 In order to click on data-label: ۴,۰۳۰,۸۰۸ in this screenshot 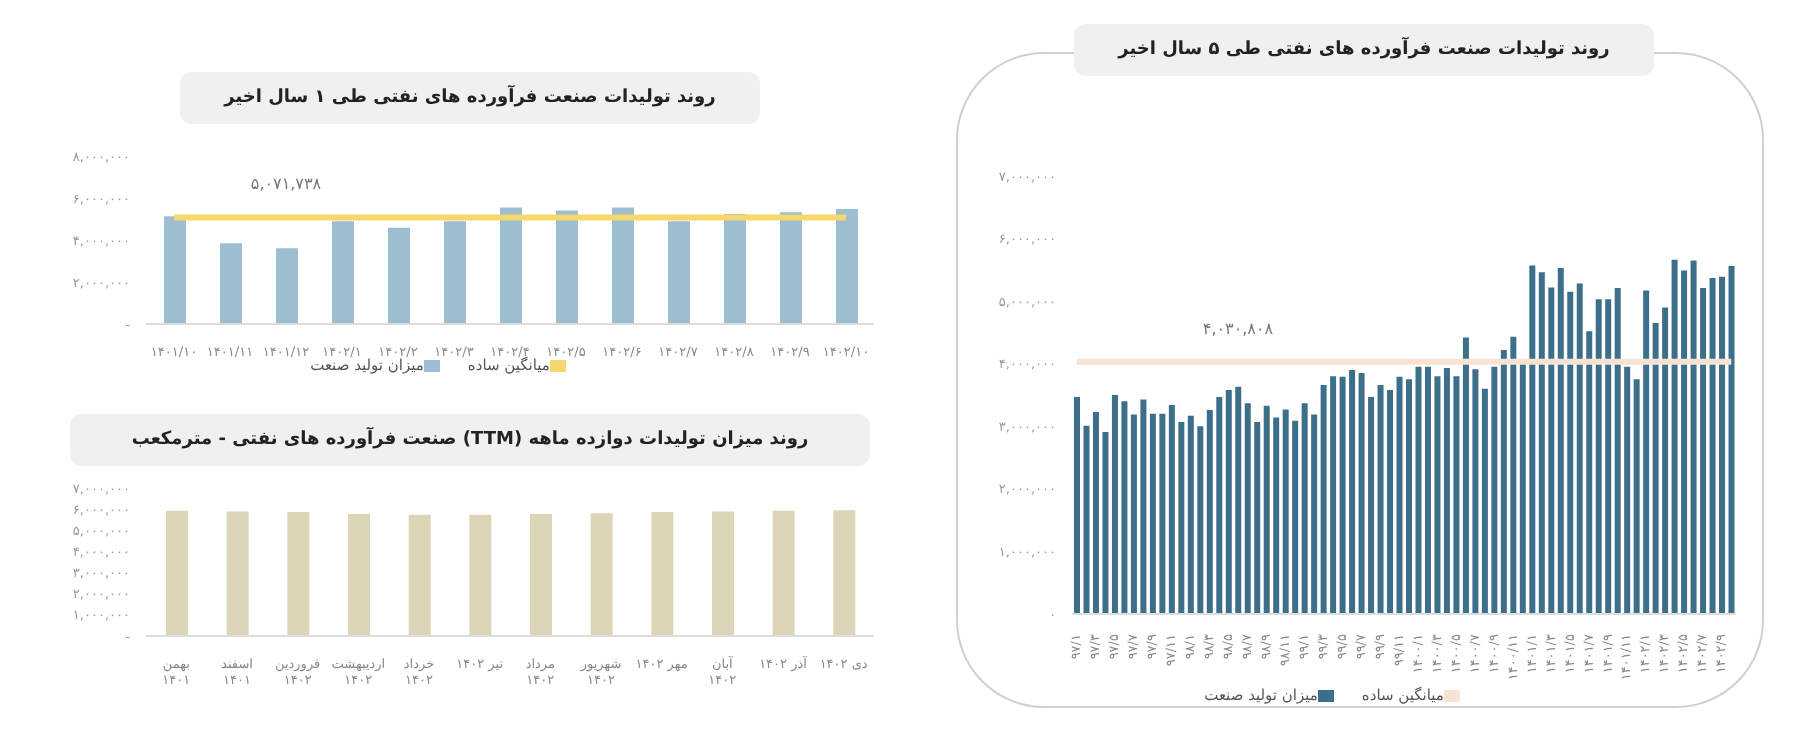, I will do `click(1238, 328)`.